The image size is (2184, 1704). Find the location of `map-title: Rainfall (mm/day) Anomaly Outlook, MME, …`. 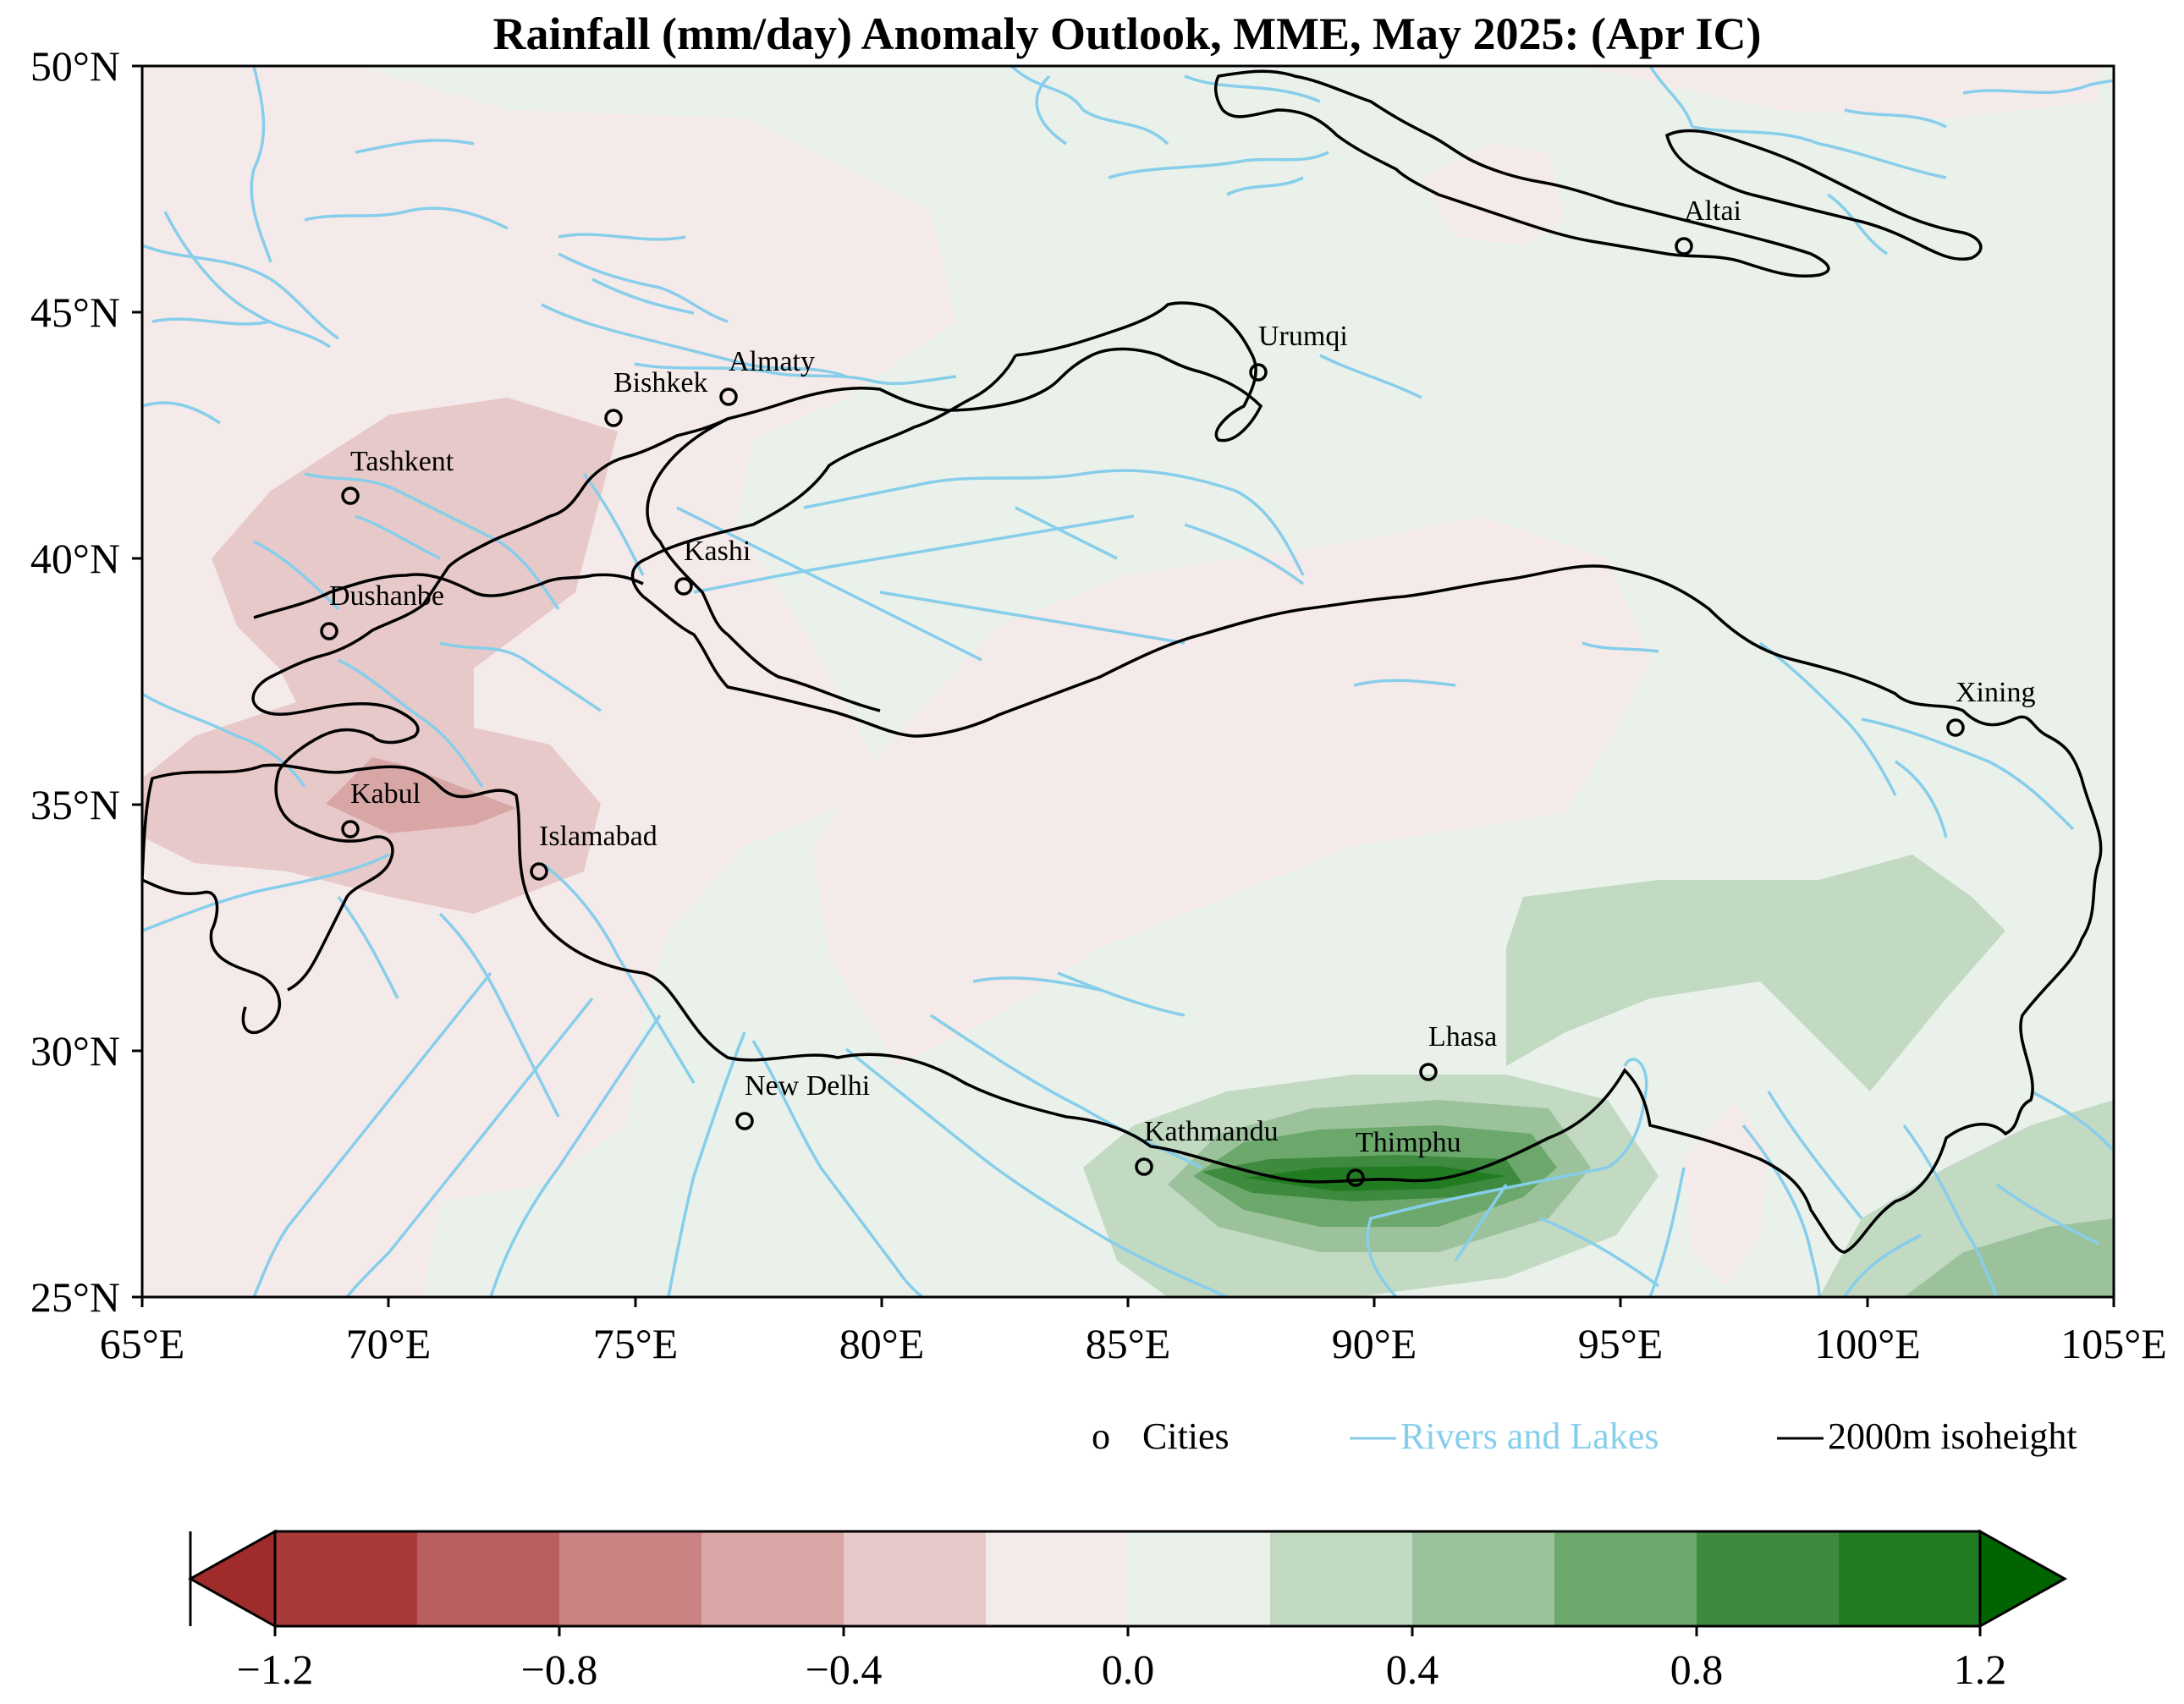

map-title: Rainfall (mm/day) Anomaly Outlook, MME, … is located at coordinates (1127, 33).